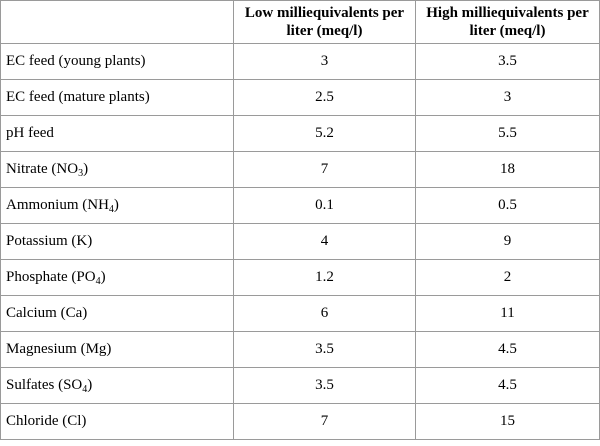  Describe the element at coordinates (507, 421) in the screenshot. I see `high-value: 15` at that location.